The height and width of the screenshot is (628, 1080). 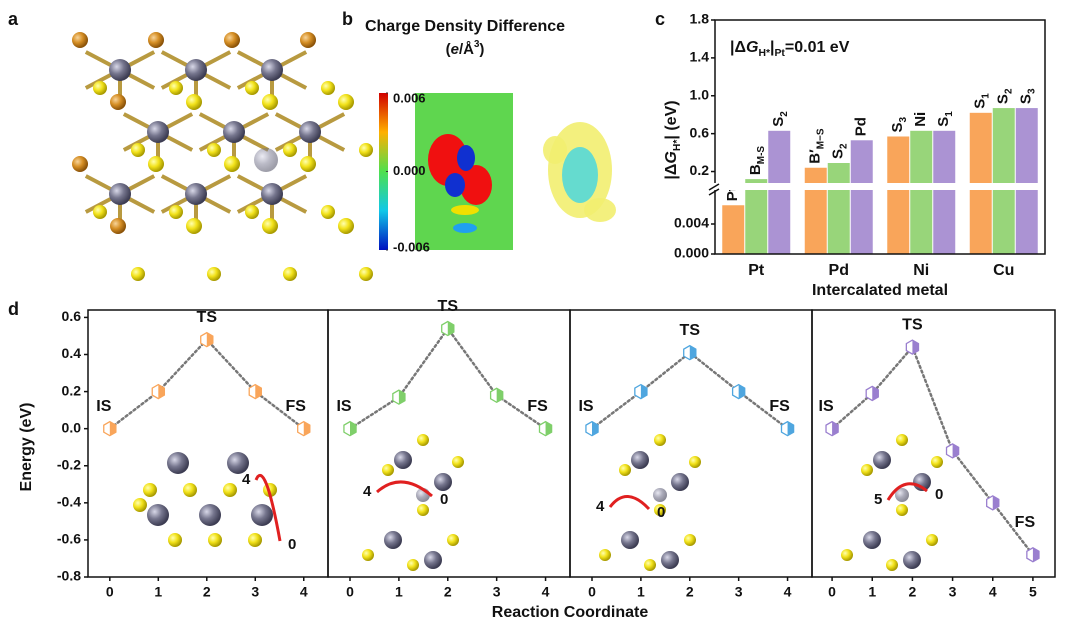 What do you see at coordinates (72, 427) in the screenshot?
I see `y-tick-label: 0.0` at bounding box center [72, 427].